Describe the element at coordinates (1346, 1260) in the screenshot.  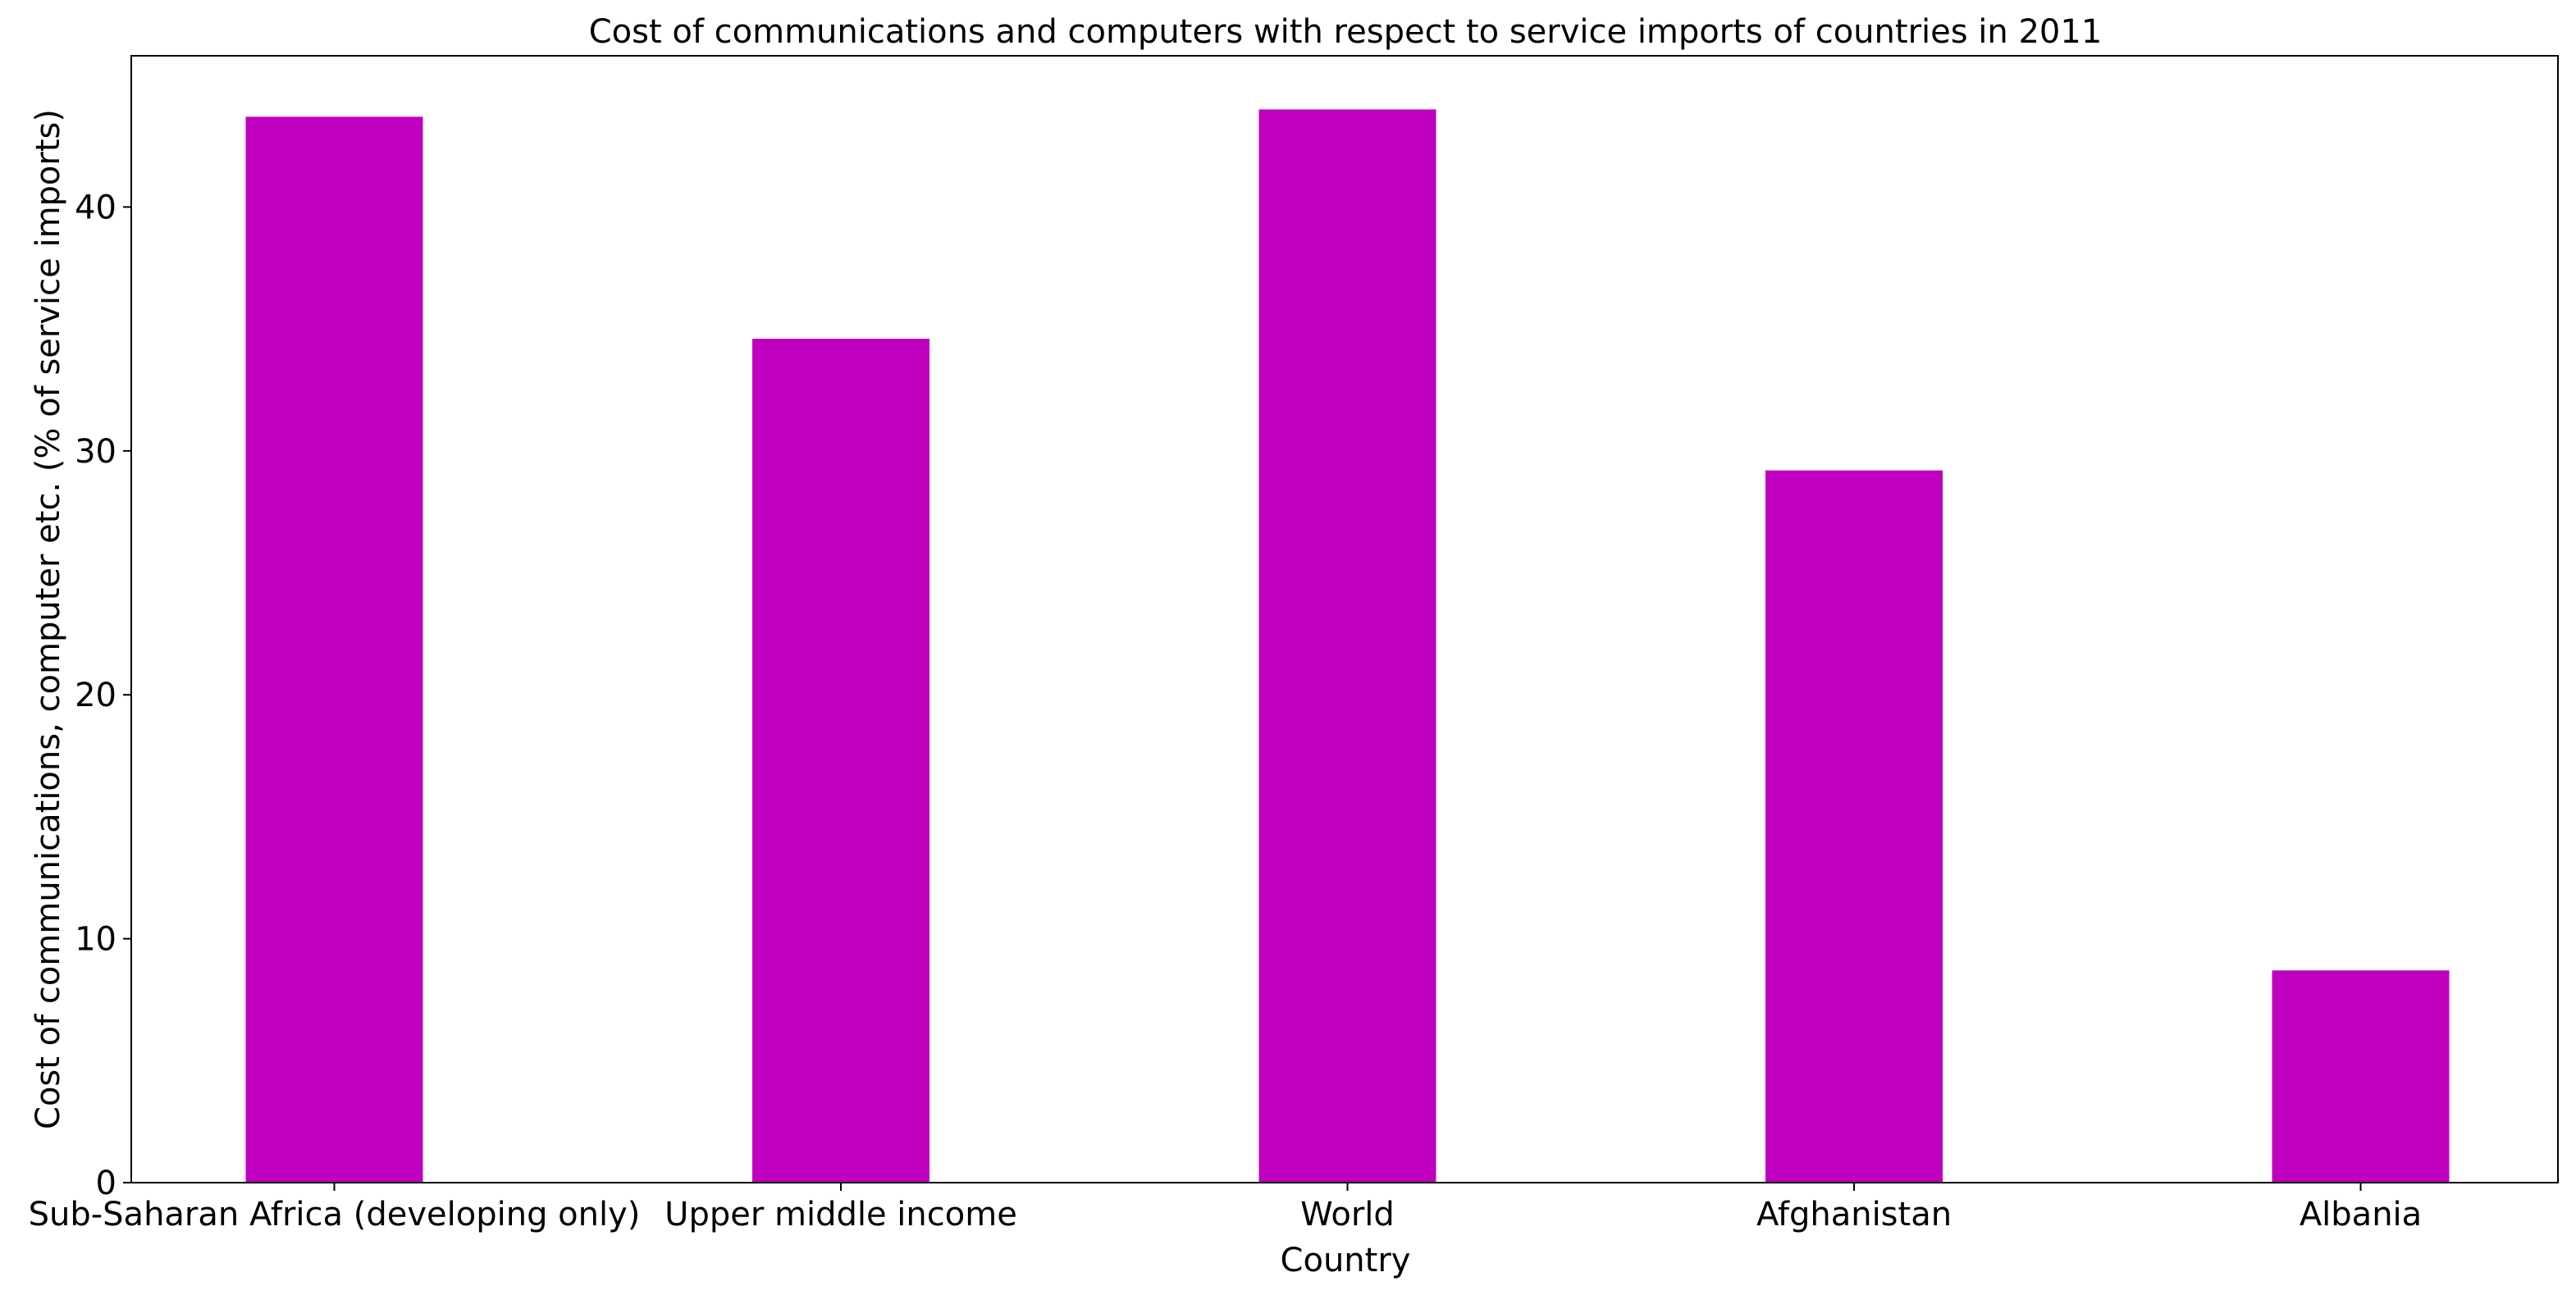
I see `x-axis-label: Country` at that location.